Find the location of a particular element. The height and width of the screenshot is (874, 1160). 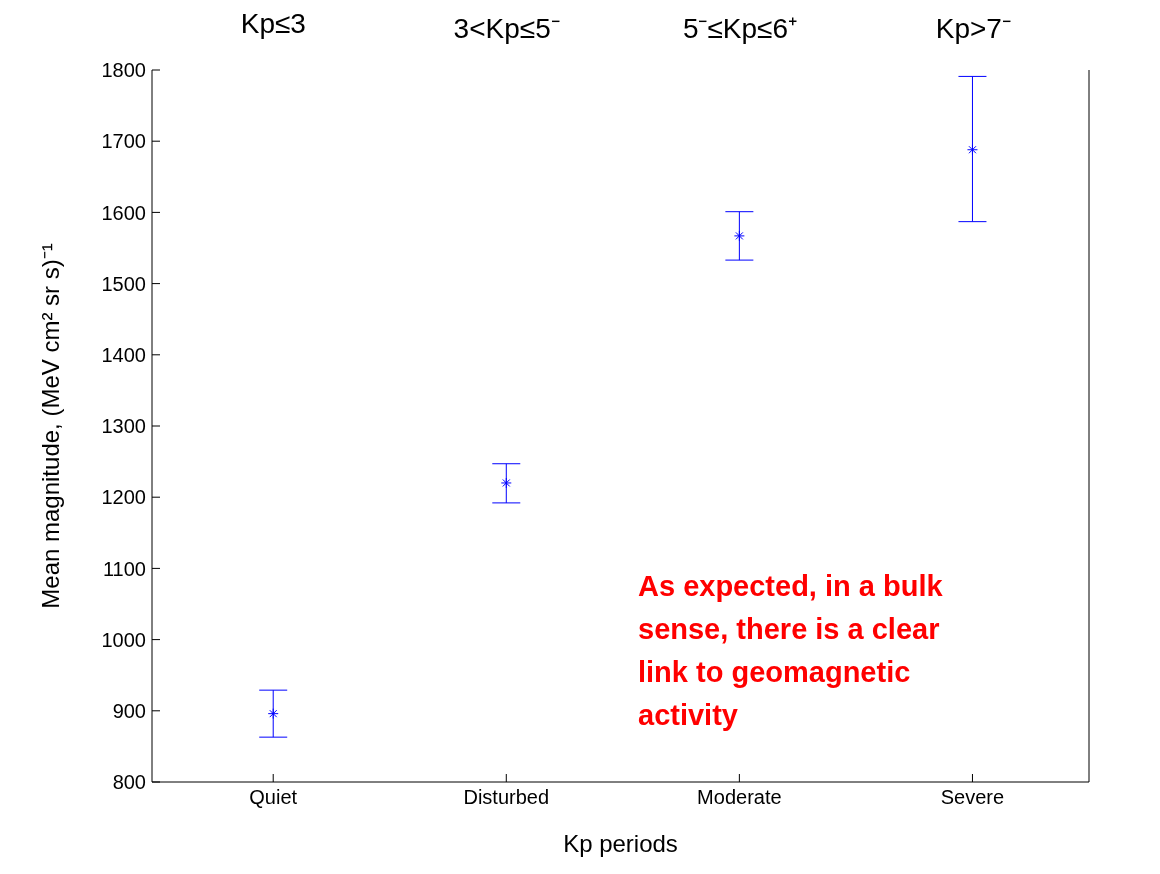

y-tick-label: 800 is located at coordinates (129, 782).